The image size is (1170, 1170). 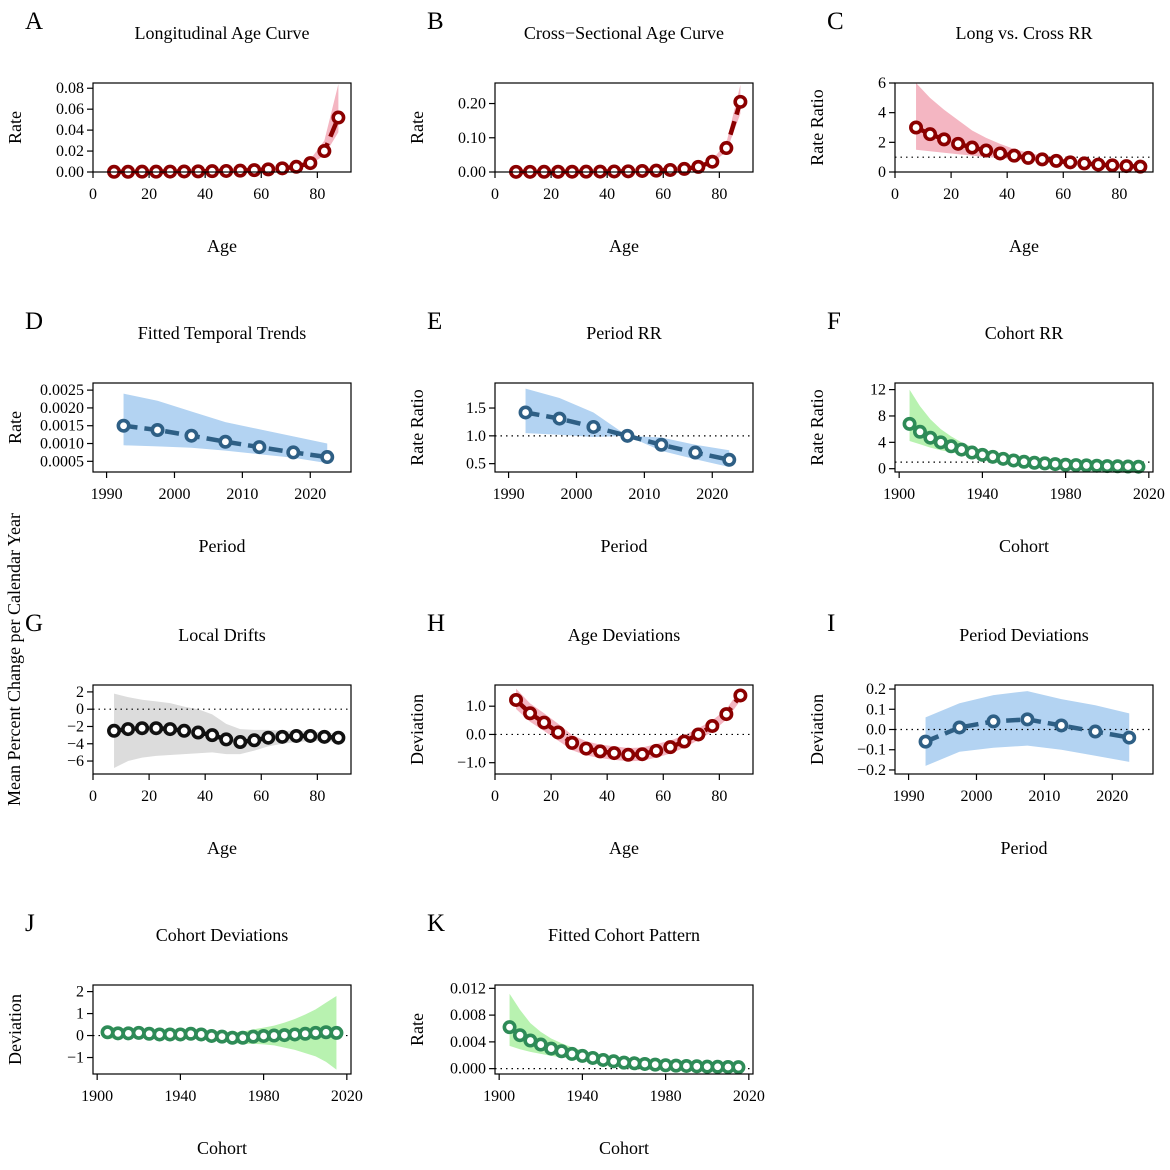 I want to click on x-axis-label: Period, so click(x=222, y=546).